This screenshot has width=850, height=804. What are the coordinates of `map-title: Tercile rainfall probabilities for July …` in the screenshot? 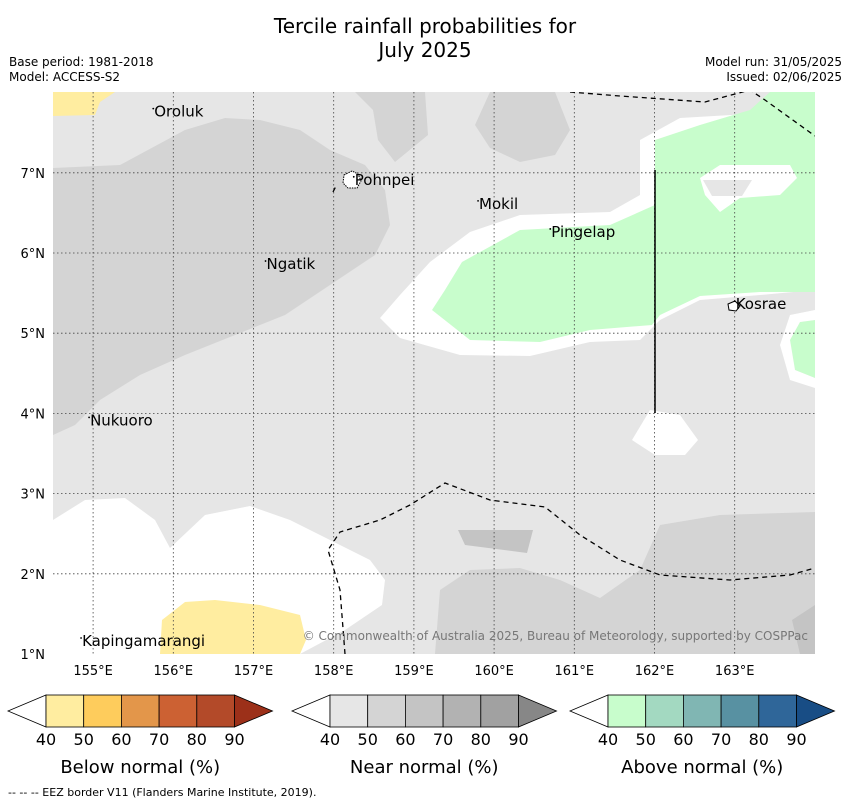 It's located at (425, 38).